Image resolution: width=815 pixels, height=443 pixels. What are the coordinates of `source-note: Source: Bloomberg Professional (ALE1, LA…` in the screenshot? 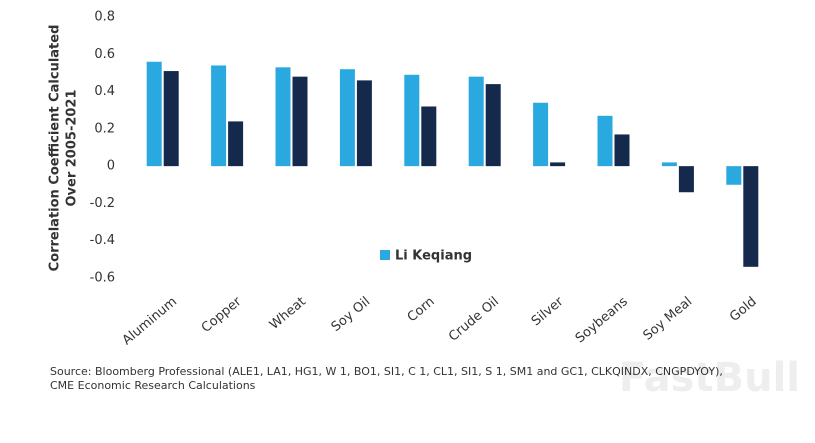 It's located at (386, 371).